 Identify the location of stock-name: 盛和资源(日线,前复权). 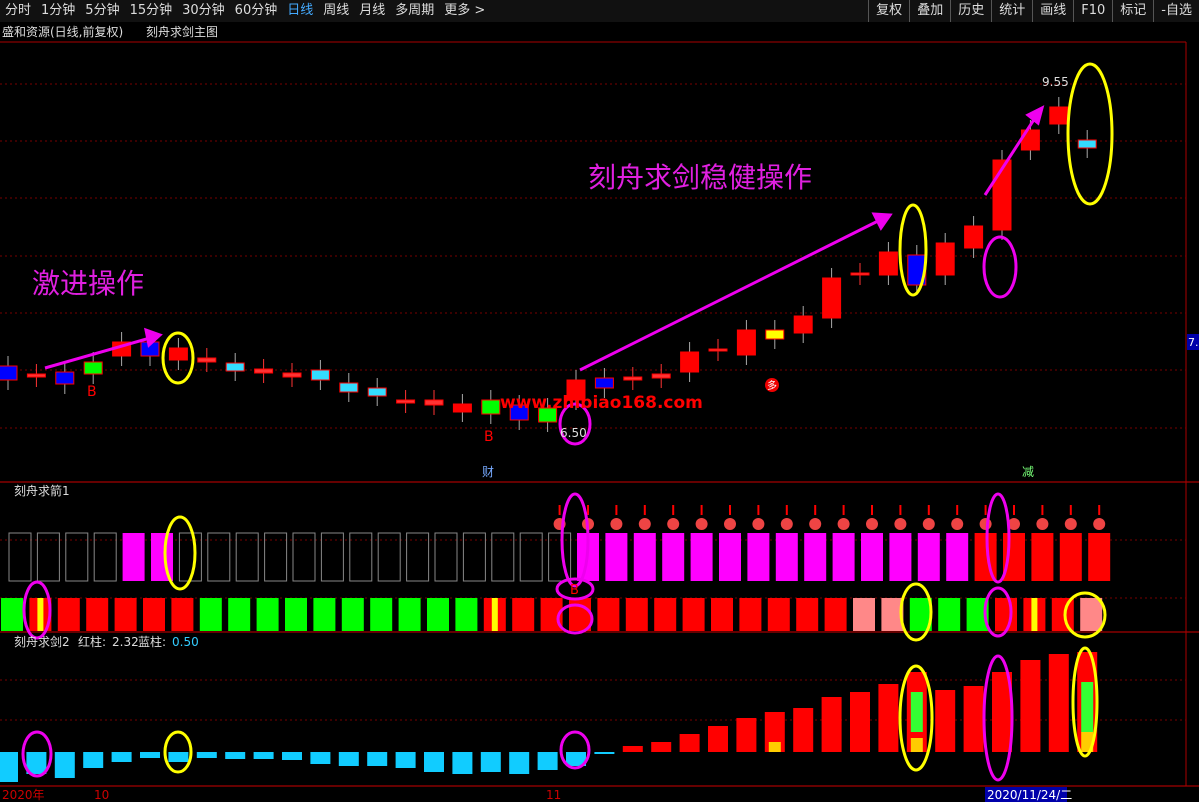
(62, 31).